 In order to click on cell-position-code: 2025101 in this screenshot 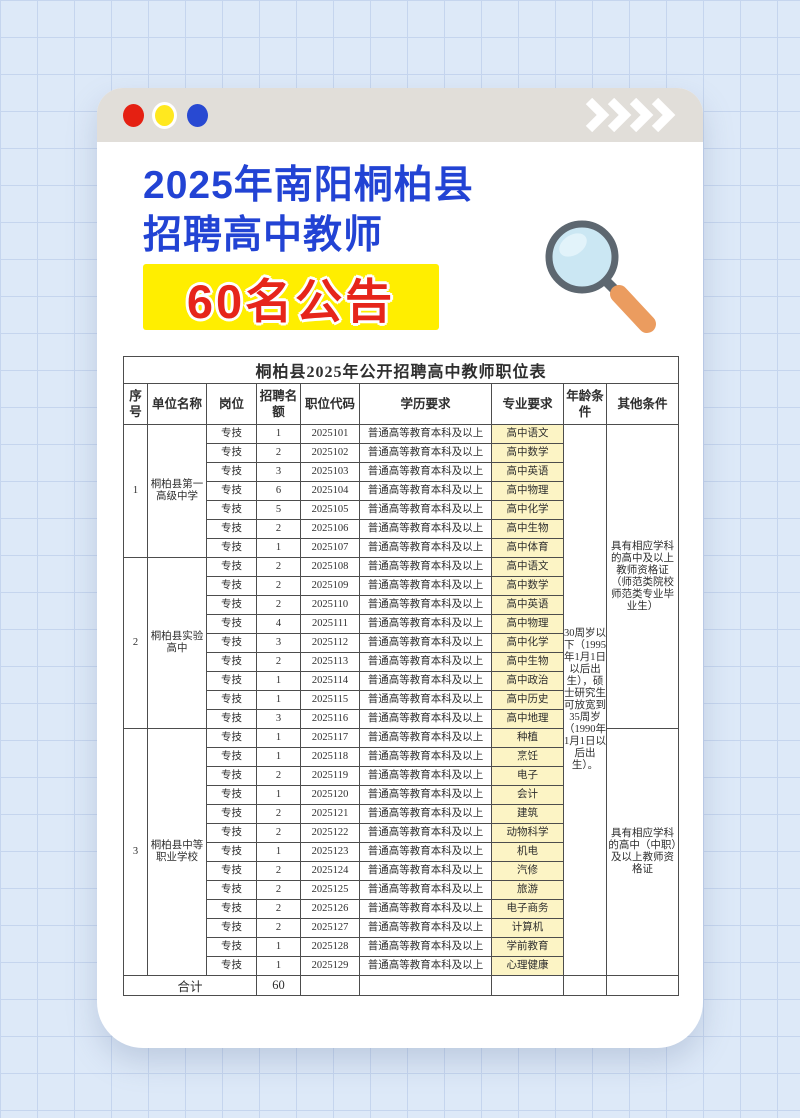, I will do `click(330, 434)`.